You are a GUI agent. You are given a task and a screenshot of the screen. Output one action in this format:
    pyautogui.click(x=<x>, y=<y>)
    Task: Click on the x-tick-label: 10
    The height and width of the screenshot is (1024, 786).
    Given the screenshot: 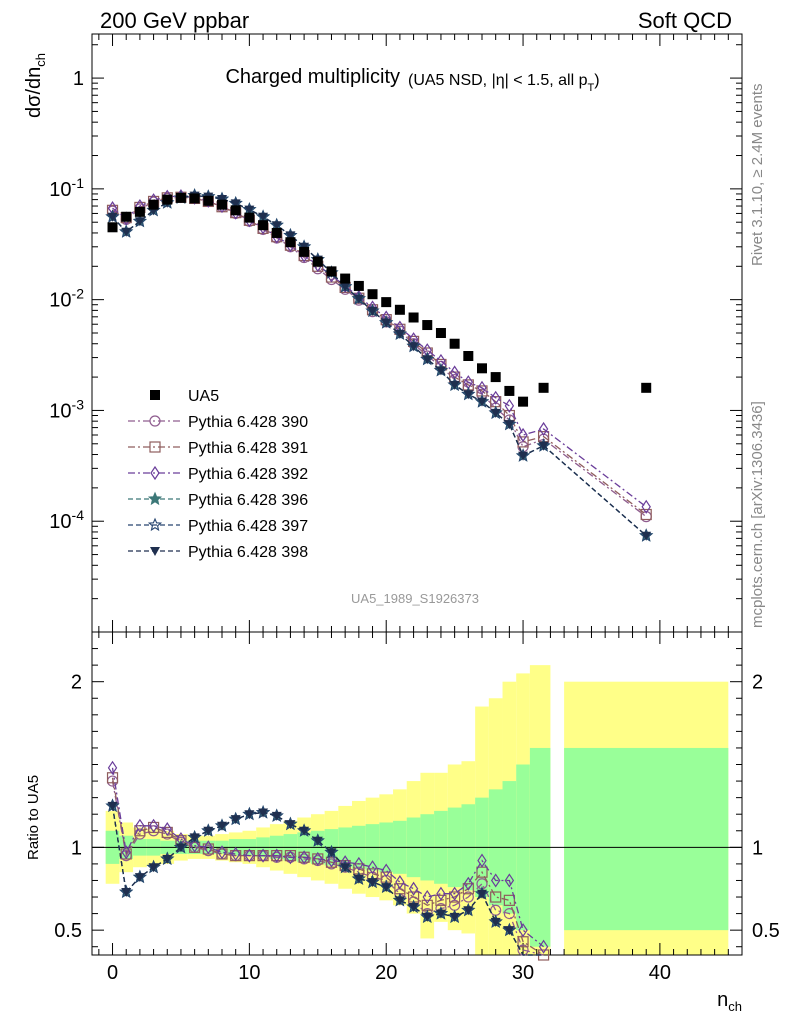 What is the action you would take?
    pyautogui.click(x=249, y=973)
    